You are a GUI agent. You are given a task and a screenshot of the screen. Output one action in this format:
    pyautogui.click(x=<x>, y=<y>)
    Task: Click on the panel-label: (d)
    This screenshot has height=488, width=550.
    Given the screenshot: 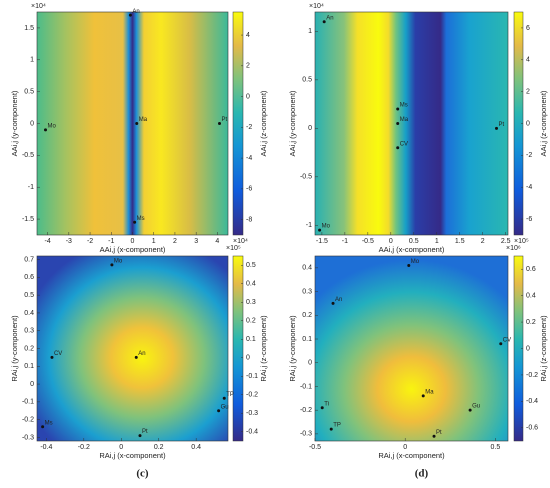 What is the action you would take?
    pyautogui.click(x=422, y=474)
    